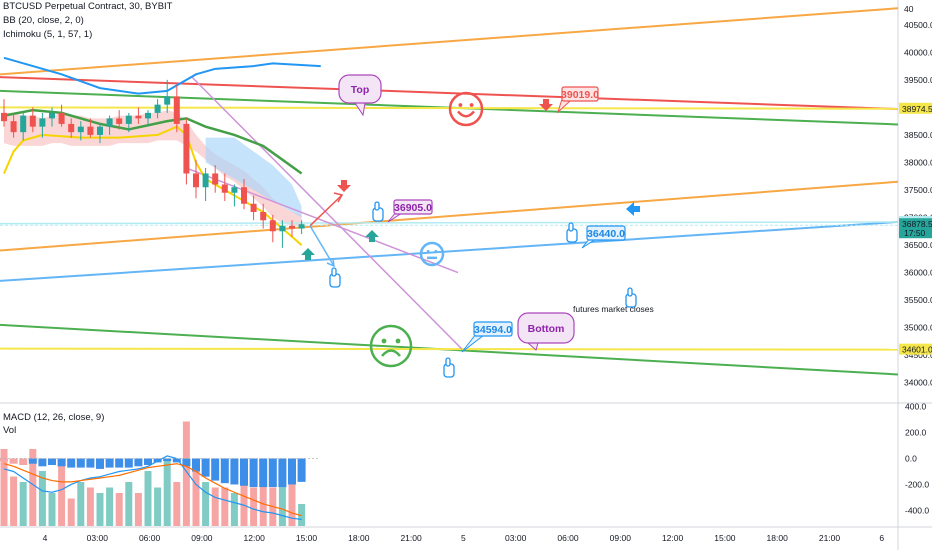 The image size is (932, 550). Describe the element at coordinates (918, 135) in the screenshot. I see `price-tick-label: 38500.0` at that location.